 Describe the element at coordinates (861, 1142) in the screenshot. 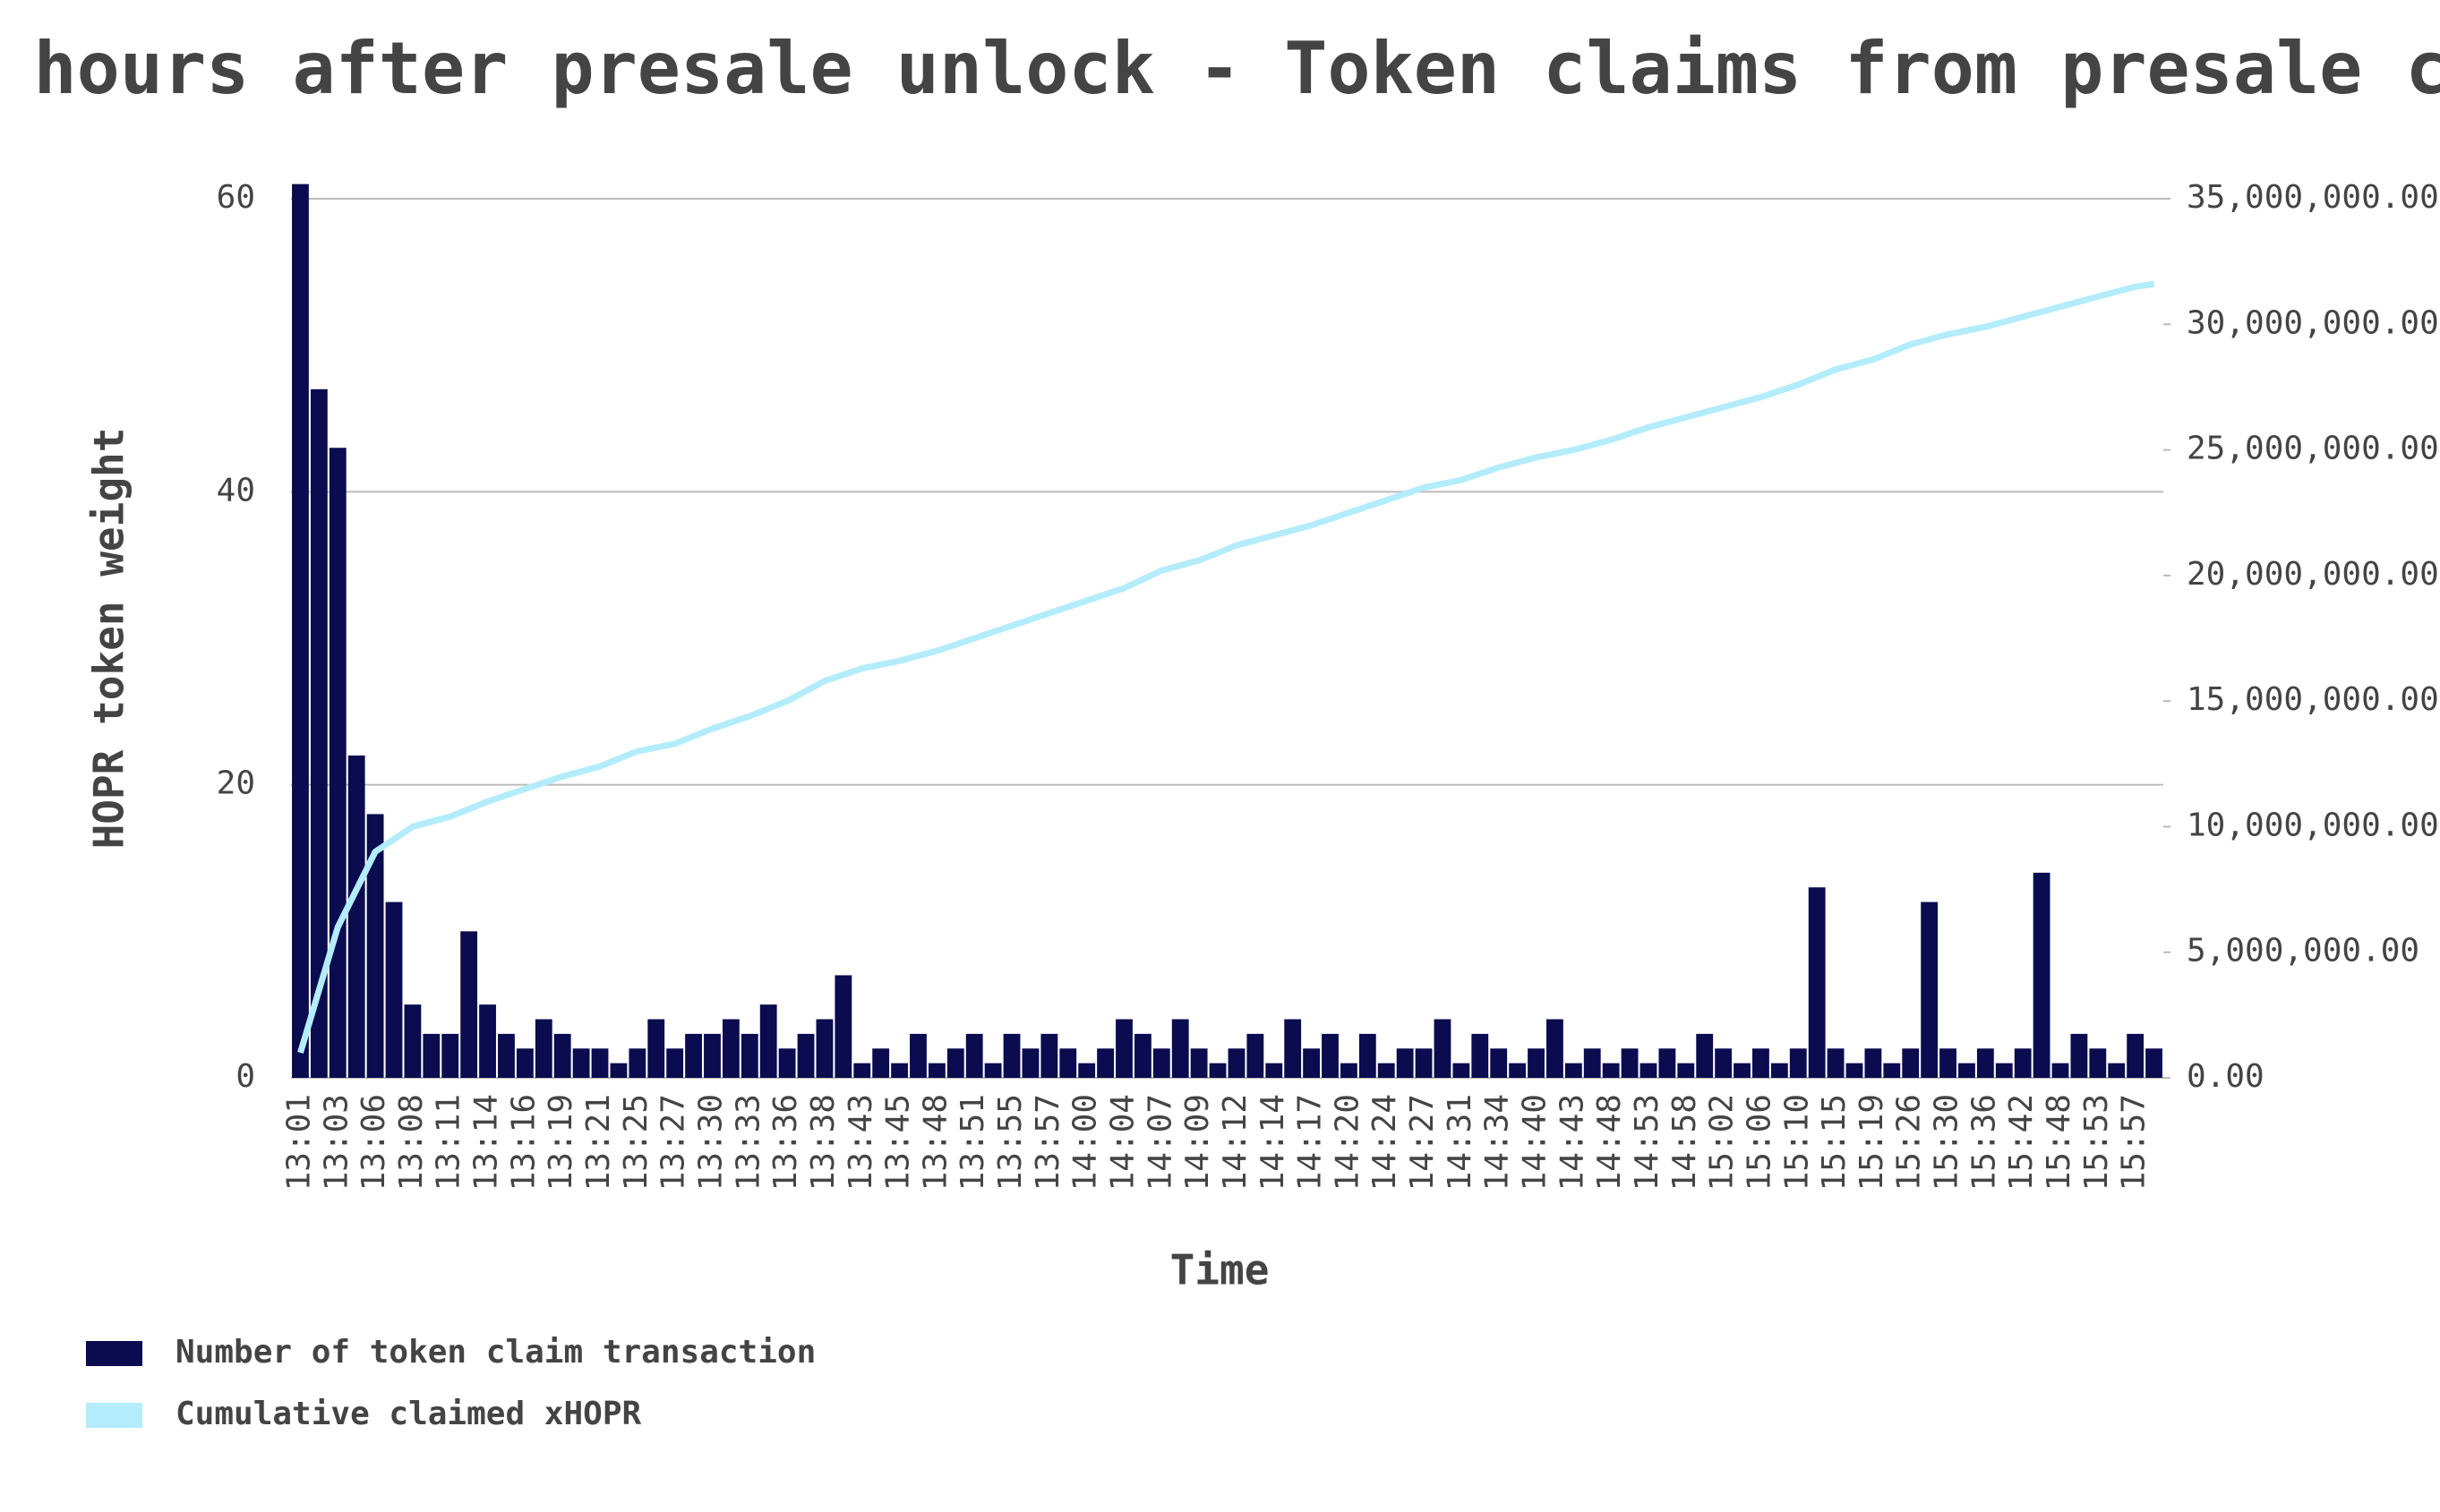

I see `x-tick-label: 13:43` at that location.